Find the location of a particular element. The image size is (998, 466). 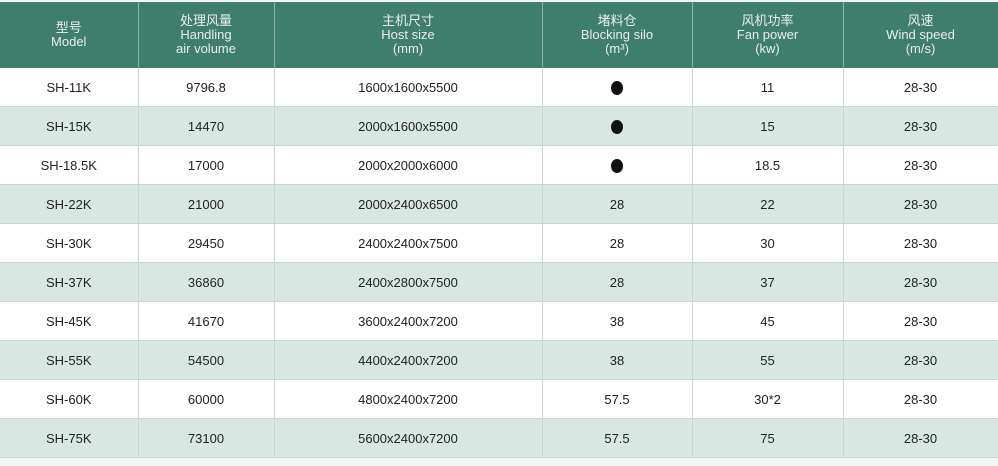

table-row: SH-30K 29450 2400x2400x7500 28 30 28-30 is located at coordinates (499, 243).